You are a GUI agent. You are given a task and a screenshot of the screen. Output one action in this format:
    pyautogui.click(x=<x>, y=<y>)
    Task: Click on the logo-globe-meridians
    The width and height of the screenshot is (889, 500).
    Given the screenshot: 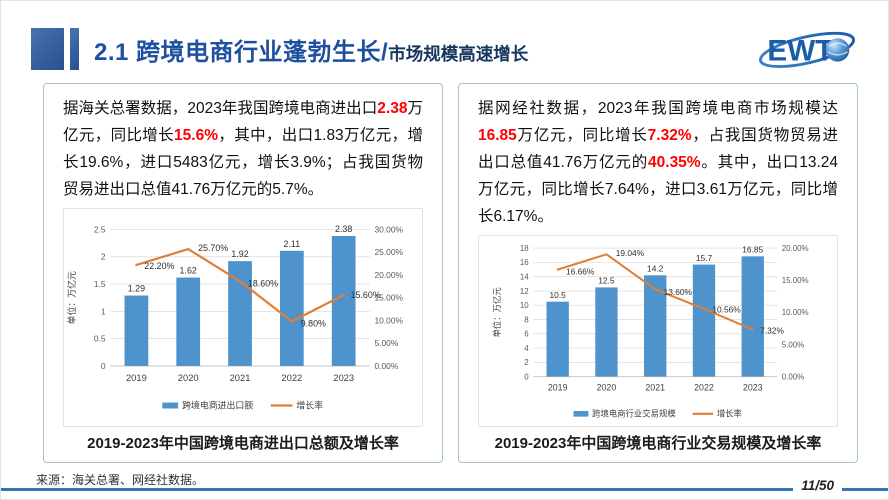 What is the action you would take?
    pyautogui.click(x=837, y=49)
    